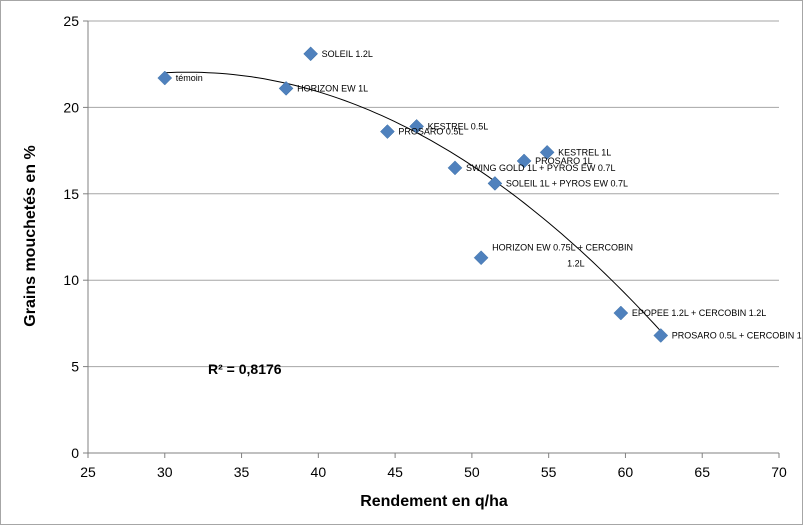 The image size is (803, 525). I want to click on x-tick-label: 45, so click(395, 472).